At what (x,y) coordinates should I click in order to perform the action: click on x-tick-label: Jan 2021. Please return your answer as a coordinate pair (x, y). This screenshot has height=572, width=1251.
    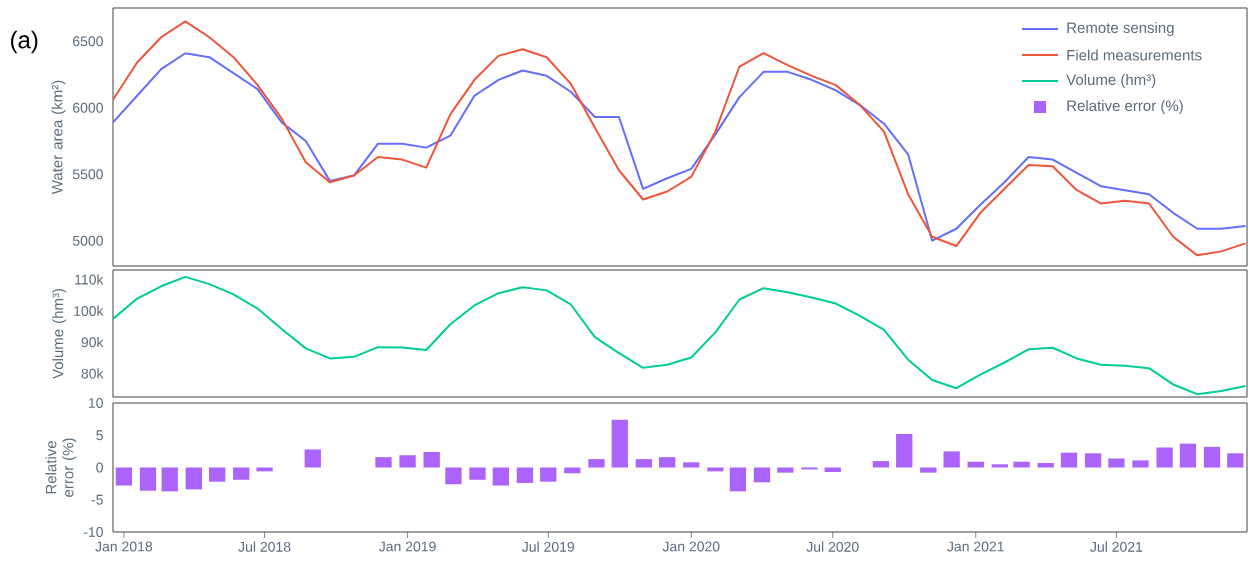
    Looking at the image, I should click on (975, 546).